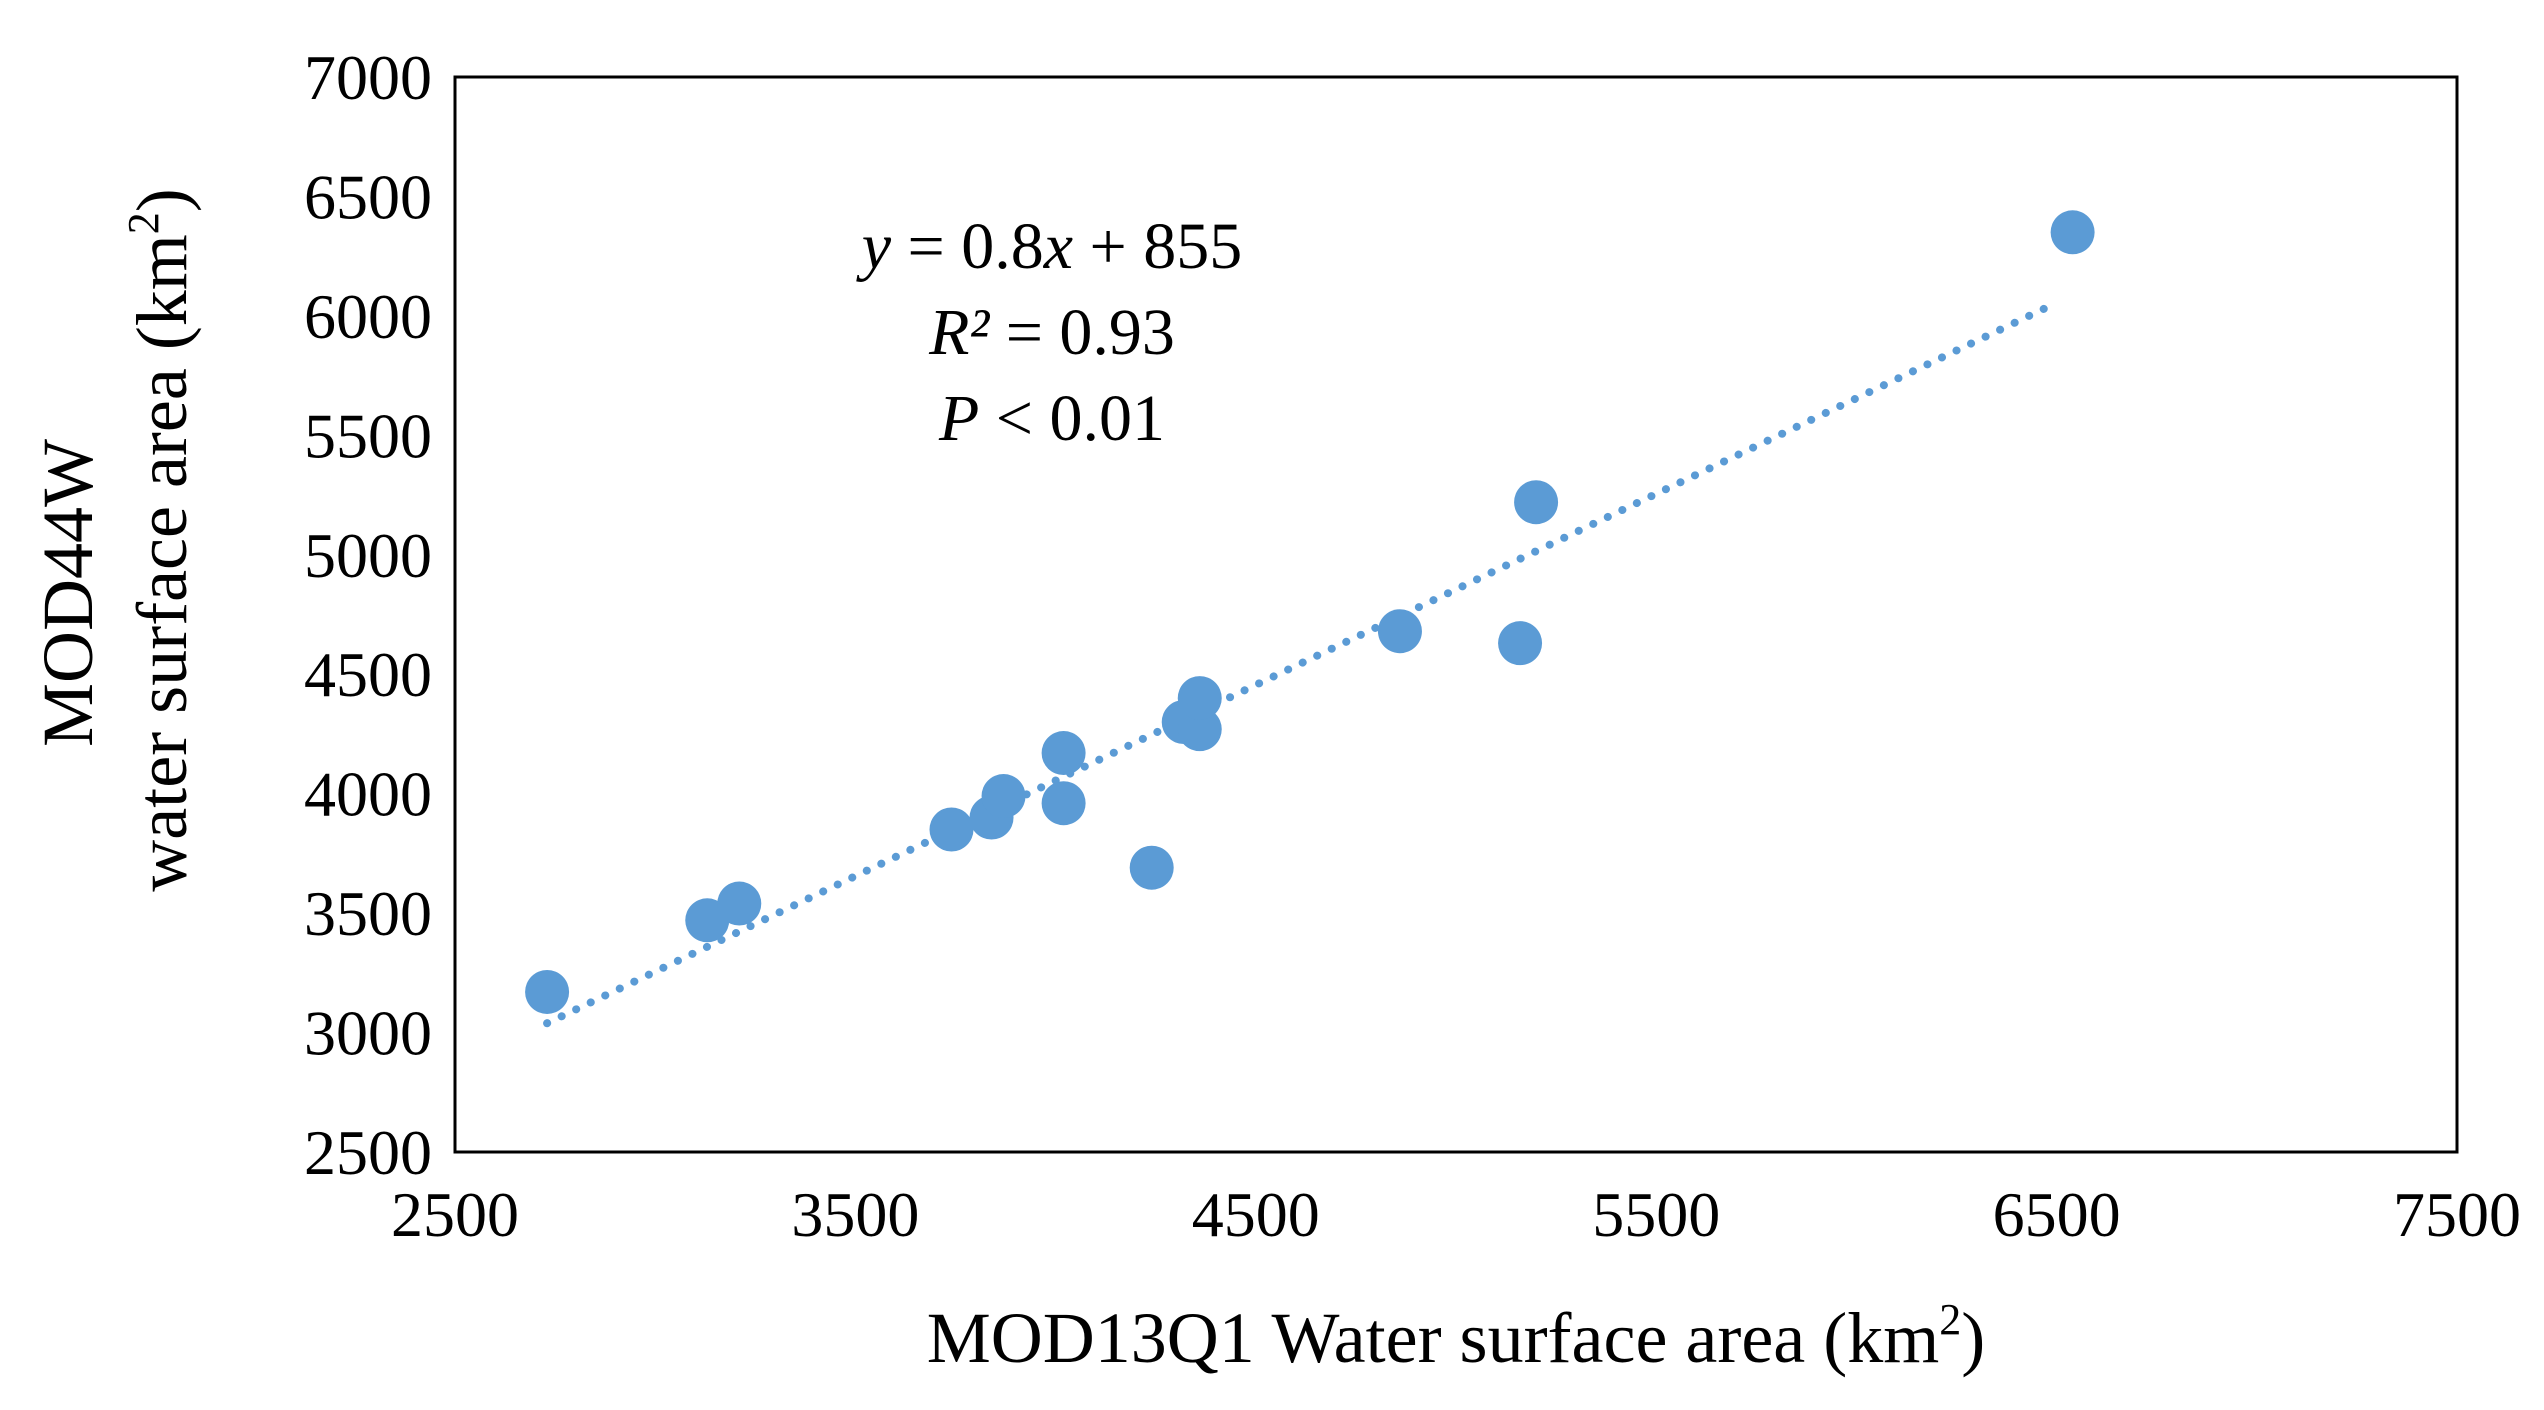 The image size is (2544, 1410). Describe the element at coordinates (1256, 1214) in the screenshot. I see `x-tick-label: 4500` at that location.